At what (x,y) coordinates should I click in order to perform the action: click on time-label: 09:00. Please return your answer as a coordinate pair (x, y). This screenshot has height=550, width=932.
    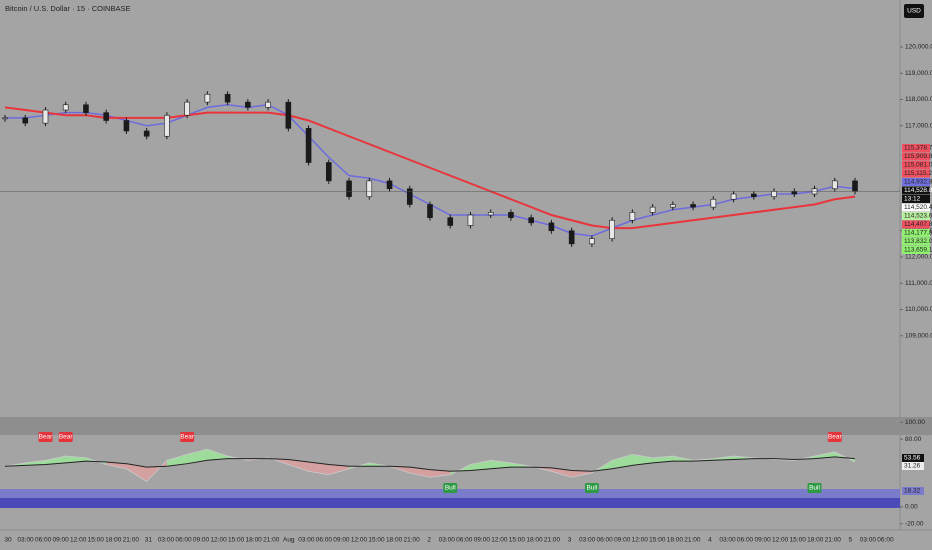
    Looking at the image, I should click on (201, 540).